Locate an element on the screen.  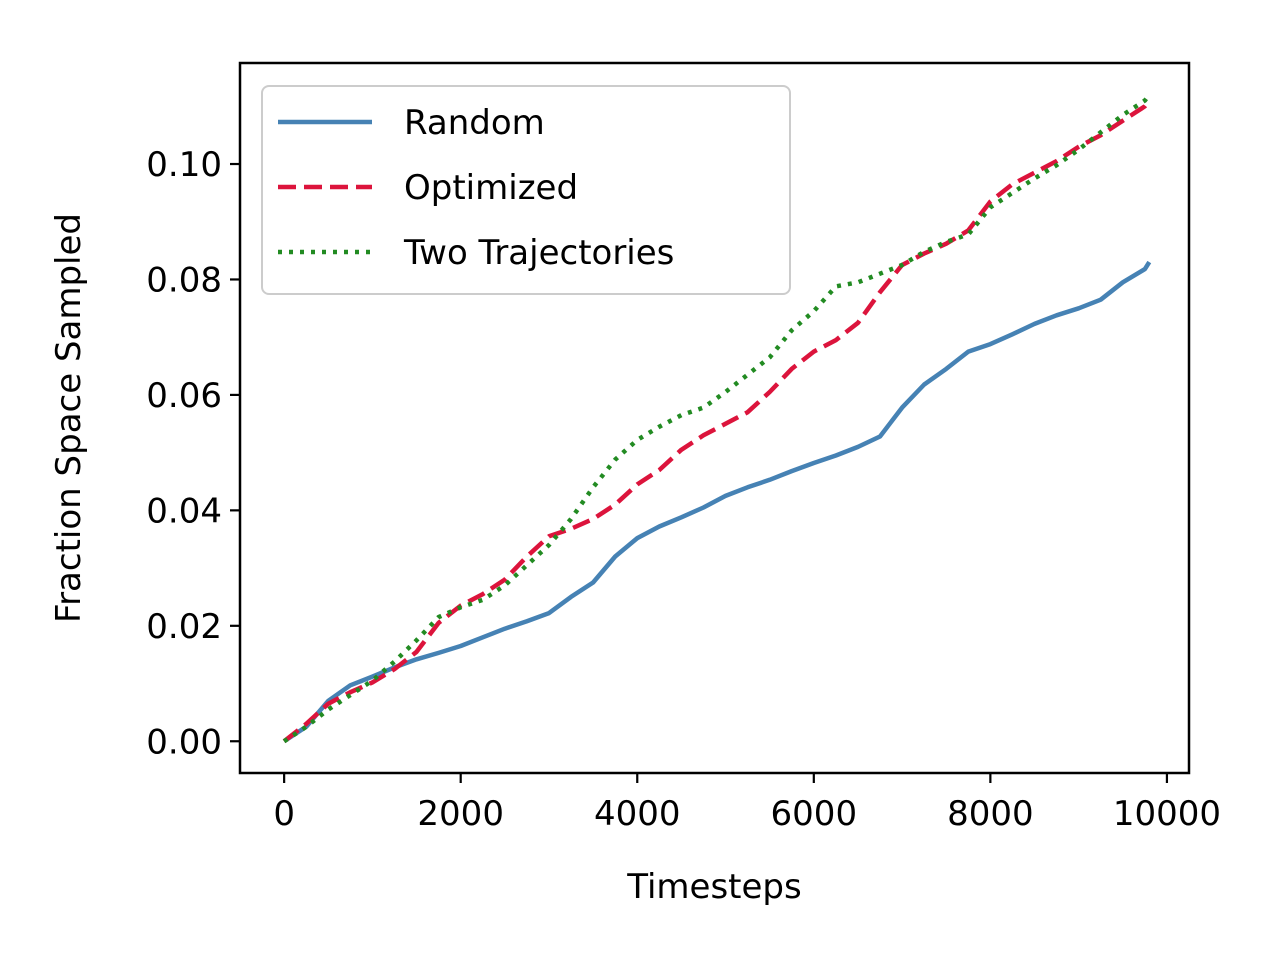
legend: Random Optimized Two Trajectories is located at coordinates (526, 190).